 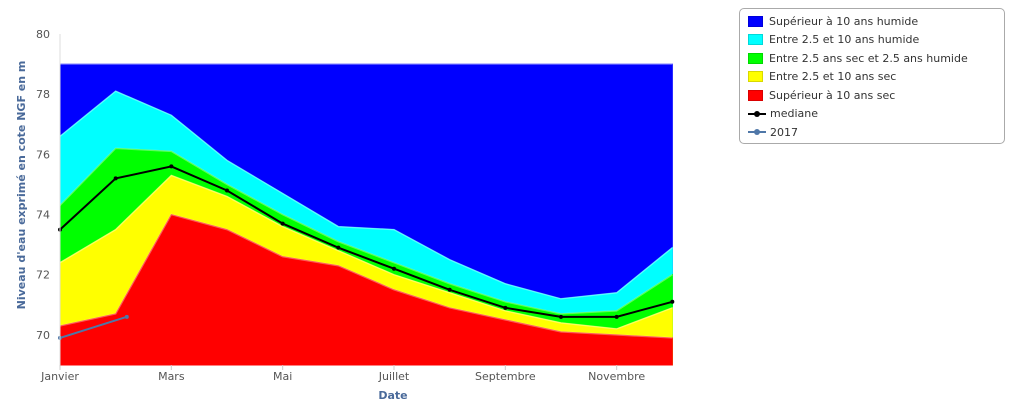 I want to click on x-tick-label: Juillet, so click(x=394, y=376).